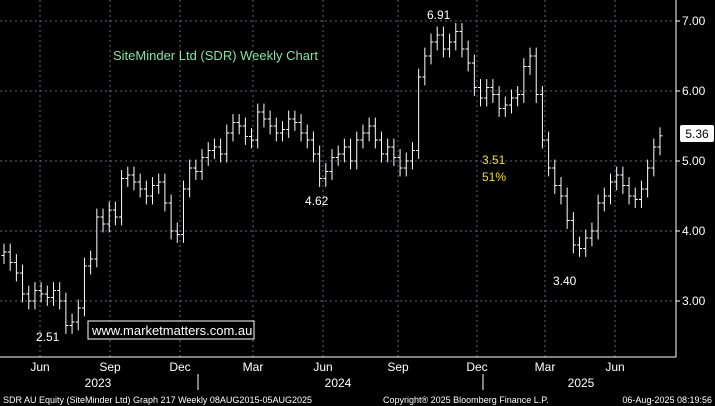 This screenshot has height=406, width=715. I want to click on x-axis-years: 2023 2024 2025, so click(340, 382).